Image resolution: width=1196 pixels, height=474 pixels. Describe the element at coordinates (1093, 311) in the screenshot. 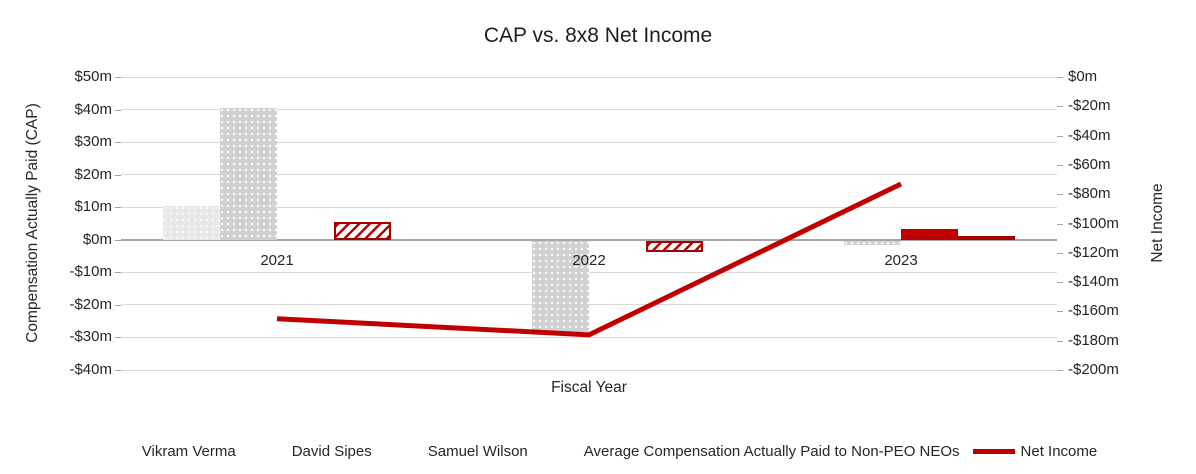

I see `right-axis-tick-label: -$160m` at that location.